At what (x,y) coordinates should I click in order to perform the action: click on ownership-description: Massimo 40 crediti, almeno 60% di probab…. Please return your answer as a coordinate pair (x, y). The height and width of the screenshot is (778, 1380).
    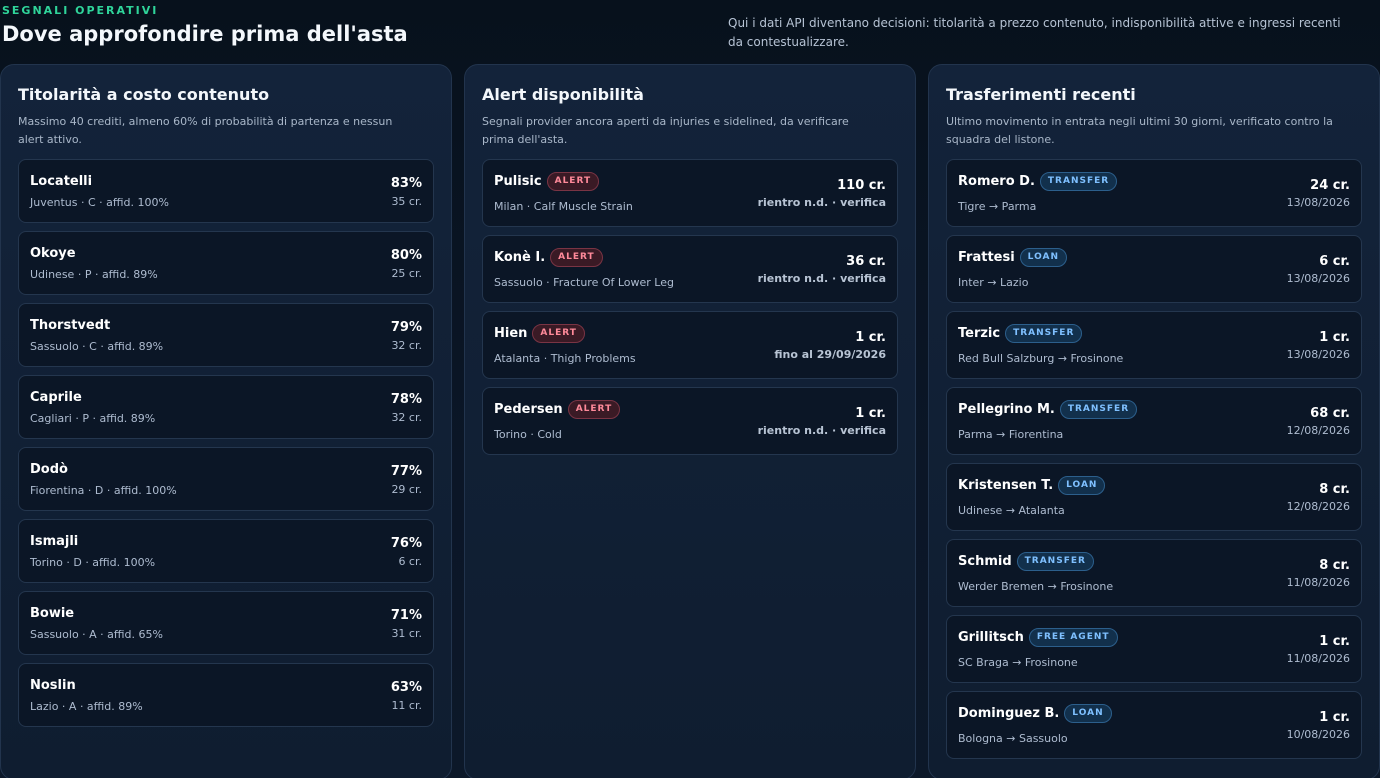
    Looking at the image, I should click on (205, 130).